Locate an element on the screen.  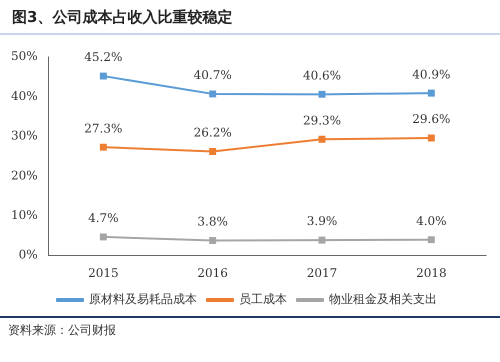
y-tick-label: 50% is located at coordinates (24, 56).